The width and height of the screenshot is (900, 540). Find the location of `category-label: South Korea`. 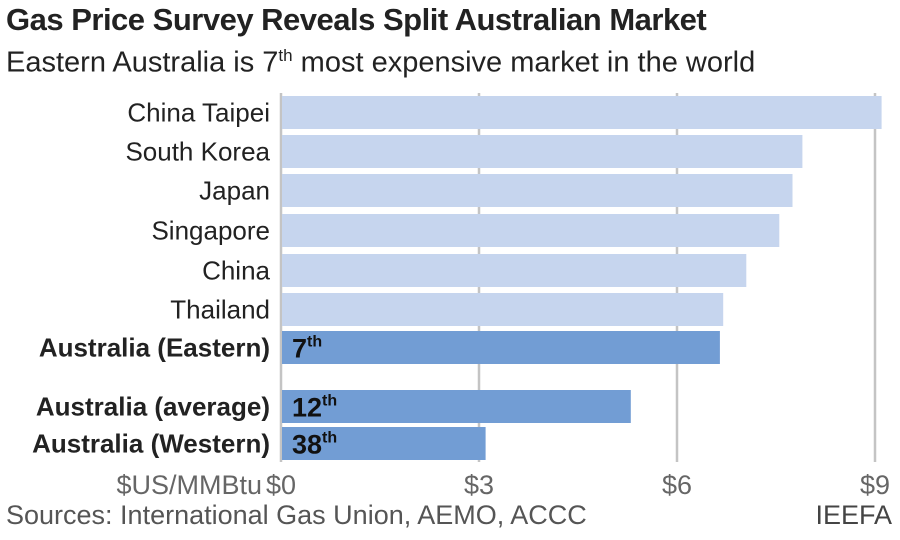

category-label: South Korea is located at coordinates (197, 152).